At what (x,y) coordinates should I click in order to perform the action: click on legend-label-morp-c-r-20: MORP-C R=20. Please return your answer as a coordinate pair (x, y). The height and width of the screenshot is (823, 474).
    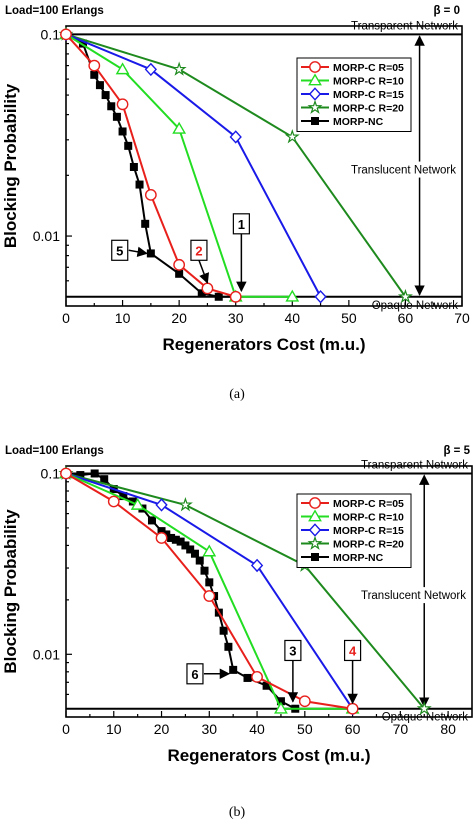
    Looking at the image, I should click on (368, 545).